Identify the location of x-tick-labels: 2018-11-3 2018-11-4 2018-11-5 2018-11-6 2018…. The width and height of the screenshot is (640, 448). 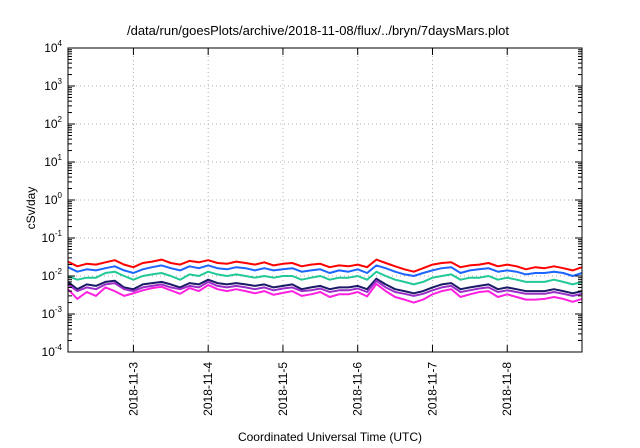
(320, 389).